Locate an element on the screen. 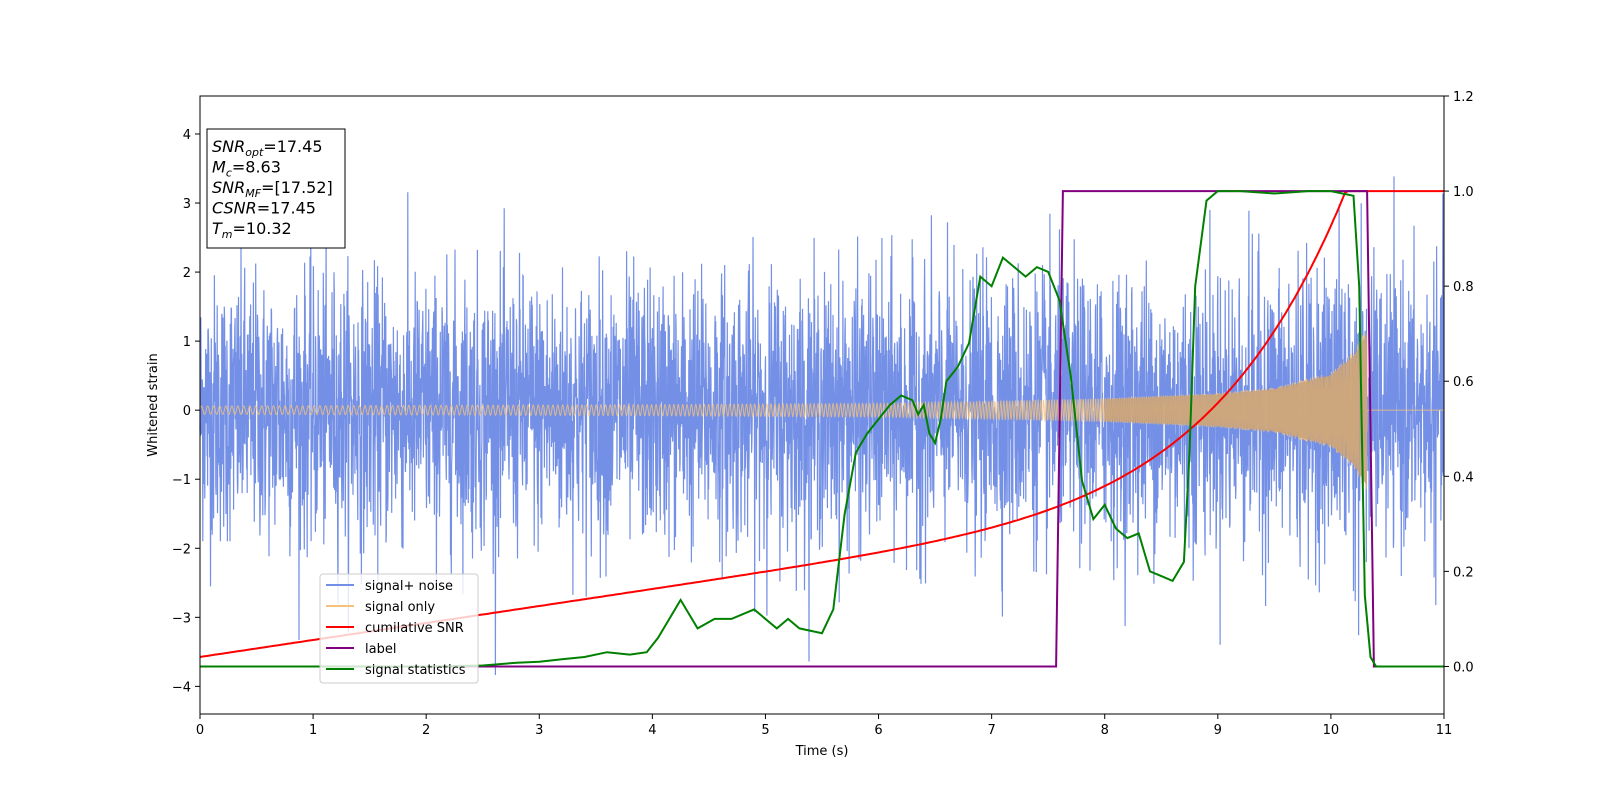 This screenshot has width=1600, height=800. y-tick-label: −2 is located at coordinates (181, 549).